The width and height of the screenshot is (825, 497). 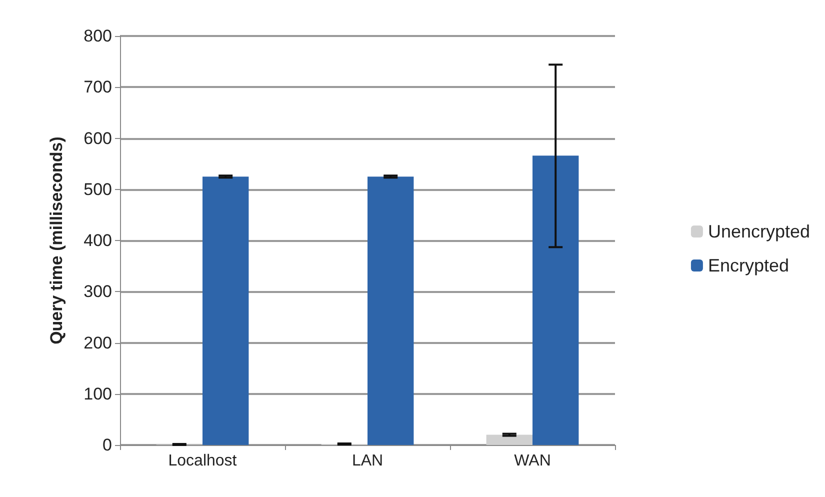 I want to click on y-tick-label: 200, so click(x=98, y=342).